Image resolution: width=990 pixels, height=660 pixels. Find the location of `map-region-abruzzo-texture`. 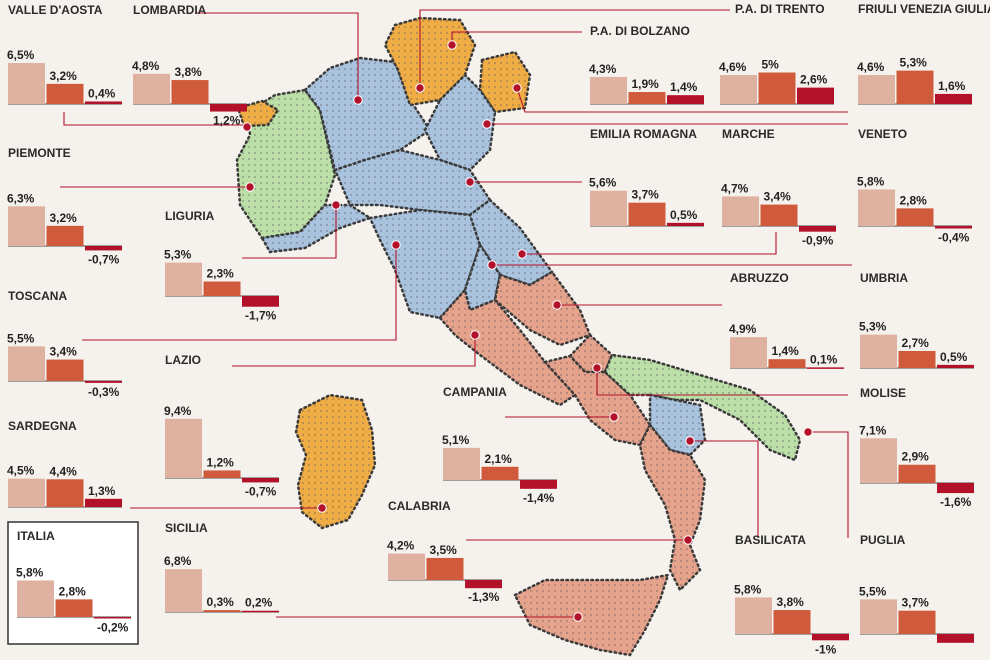

map-region-abruzzo-texture is located at coordinates (542, 308).